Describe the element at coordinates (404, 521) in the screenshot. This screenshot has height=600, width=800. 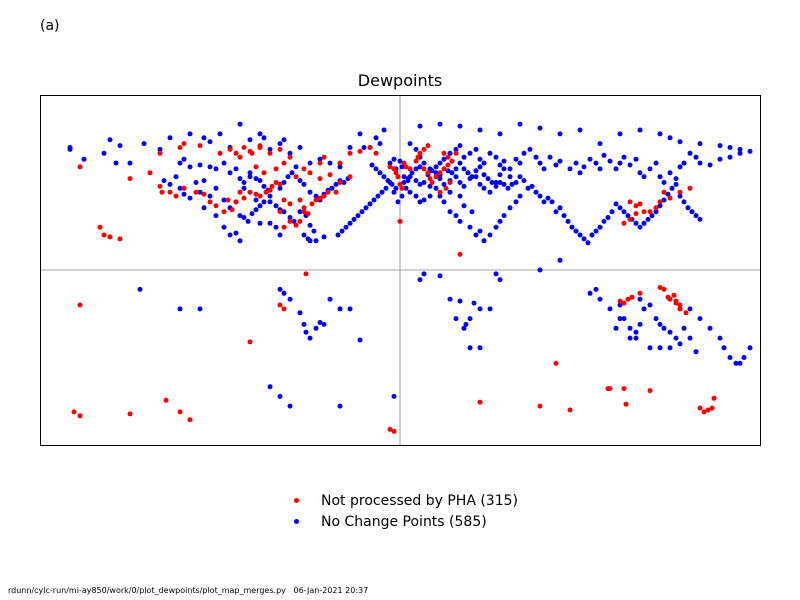
I see `legend-entry-blue: No Change Points (585)` at that location.